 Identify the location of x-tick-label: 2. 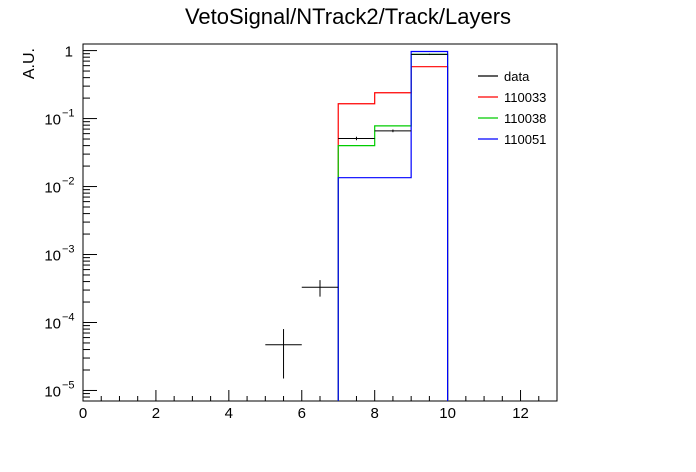
(156, 413).